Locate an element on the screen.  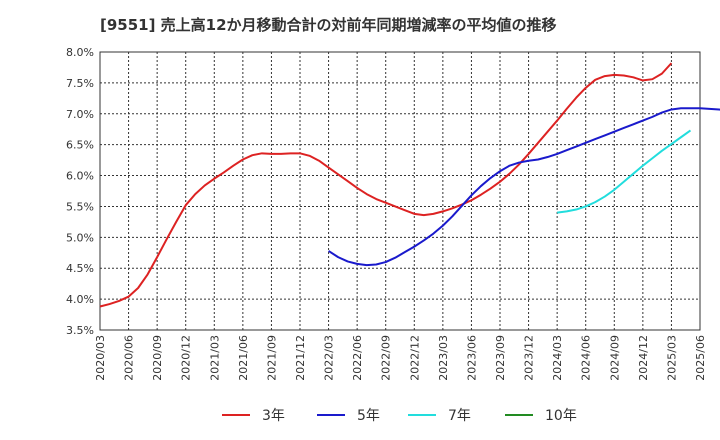
y-tick-label: 7.0% is located at coordinates (80, 114).